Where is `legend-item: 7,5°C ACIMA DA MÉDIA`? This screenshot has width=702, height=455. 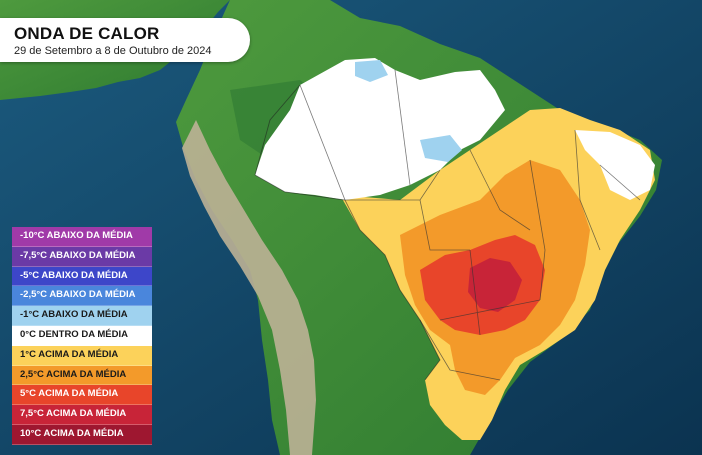 legend-item: 7,5°C ACIMA DA MÉDIA is located at coordinates (82, 415).